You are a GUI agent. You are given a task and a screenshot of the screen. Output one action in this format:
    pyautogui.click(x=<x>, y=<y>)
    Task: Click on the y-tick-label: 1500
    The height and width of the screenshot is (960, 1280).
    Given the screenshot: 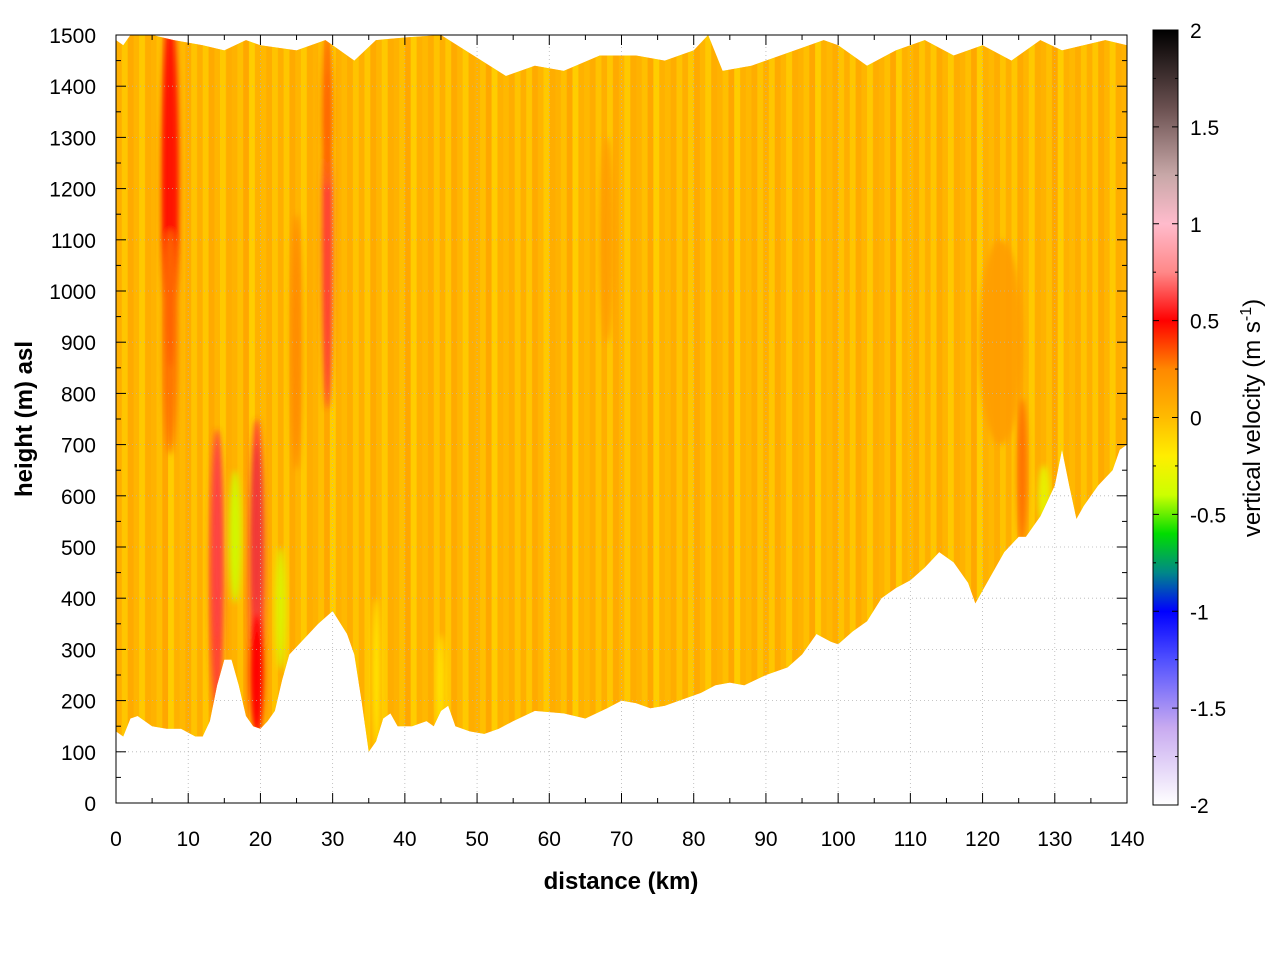 What is the action you would take?
    pyautogui.click(x=72, y=36)
    